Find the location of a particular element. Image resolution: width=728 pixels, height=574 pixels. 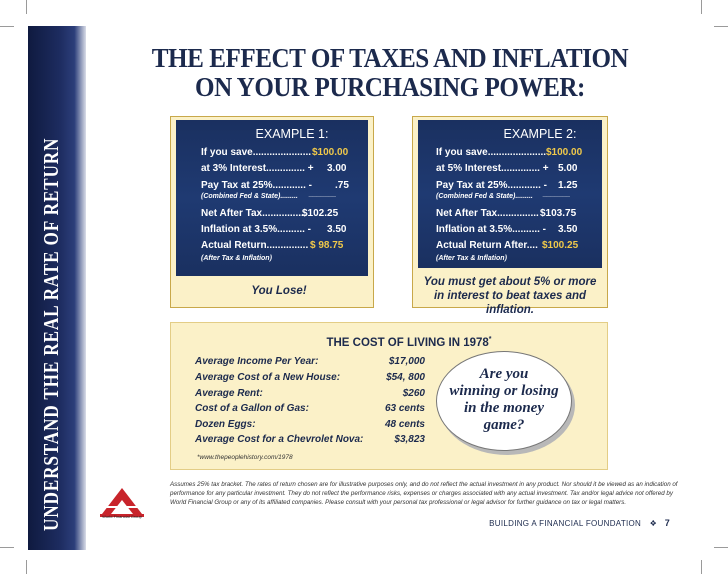

page-footer: BUILDING A FINANCIAL FOUNDATION ❖ 7 is located at coordinates (579, 523).